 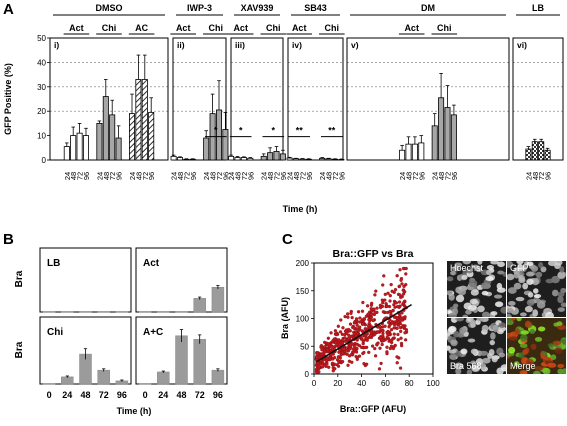 What do you see at coordinates (466, 366) in the screenshot?
I see `photo-label: Bra 568` at bounding box center [466, 366].